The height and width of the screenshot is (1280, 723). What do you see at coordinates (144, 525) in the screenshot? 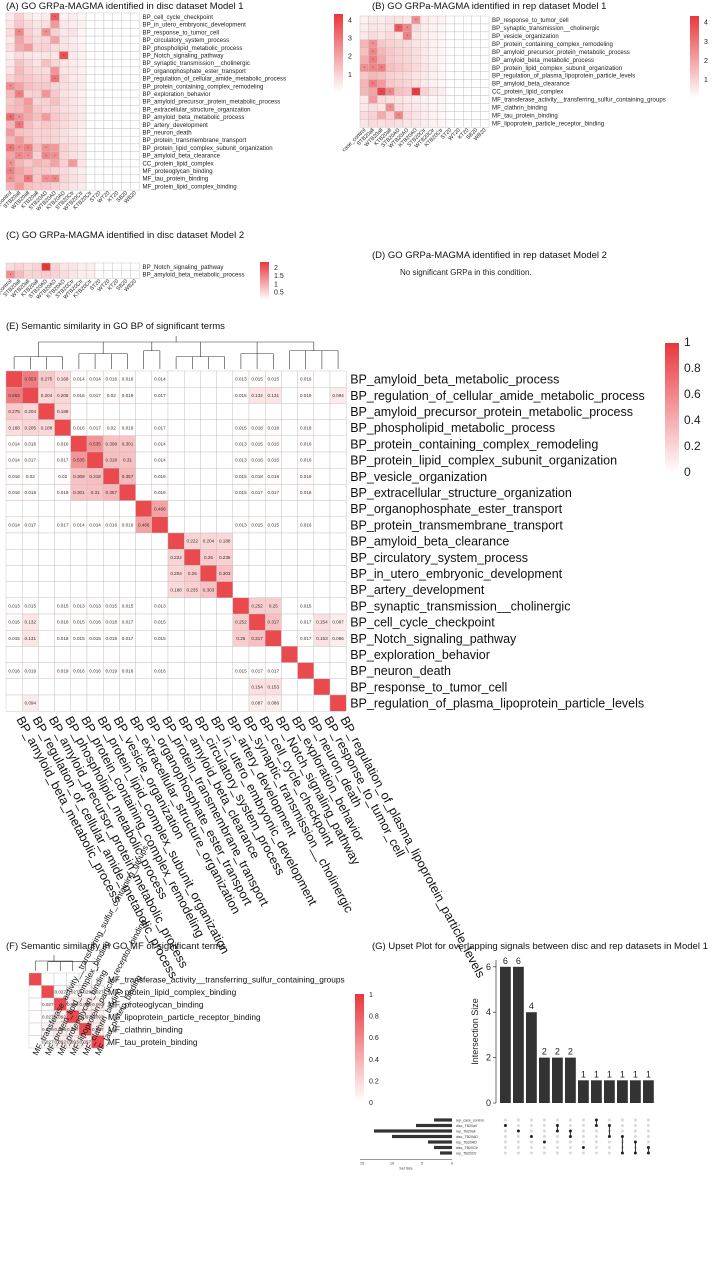
I see `panel-e-value-9-8: 0.466` at bounding box center [144, 525].